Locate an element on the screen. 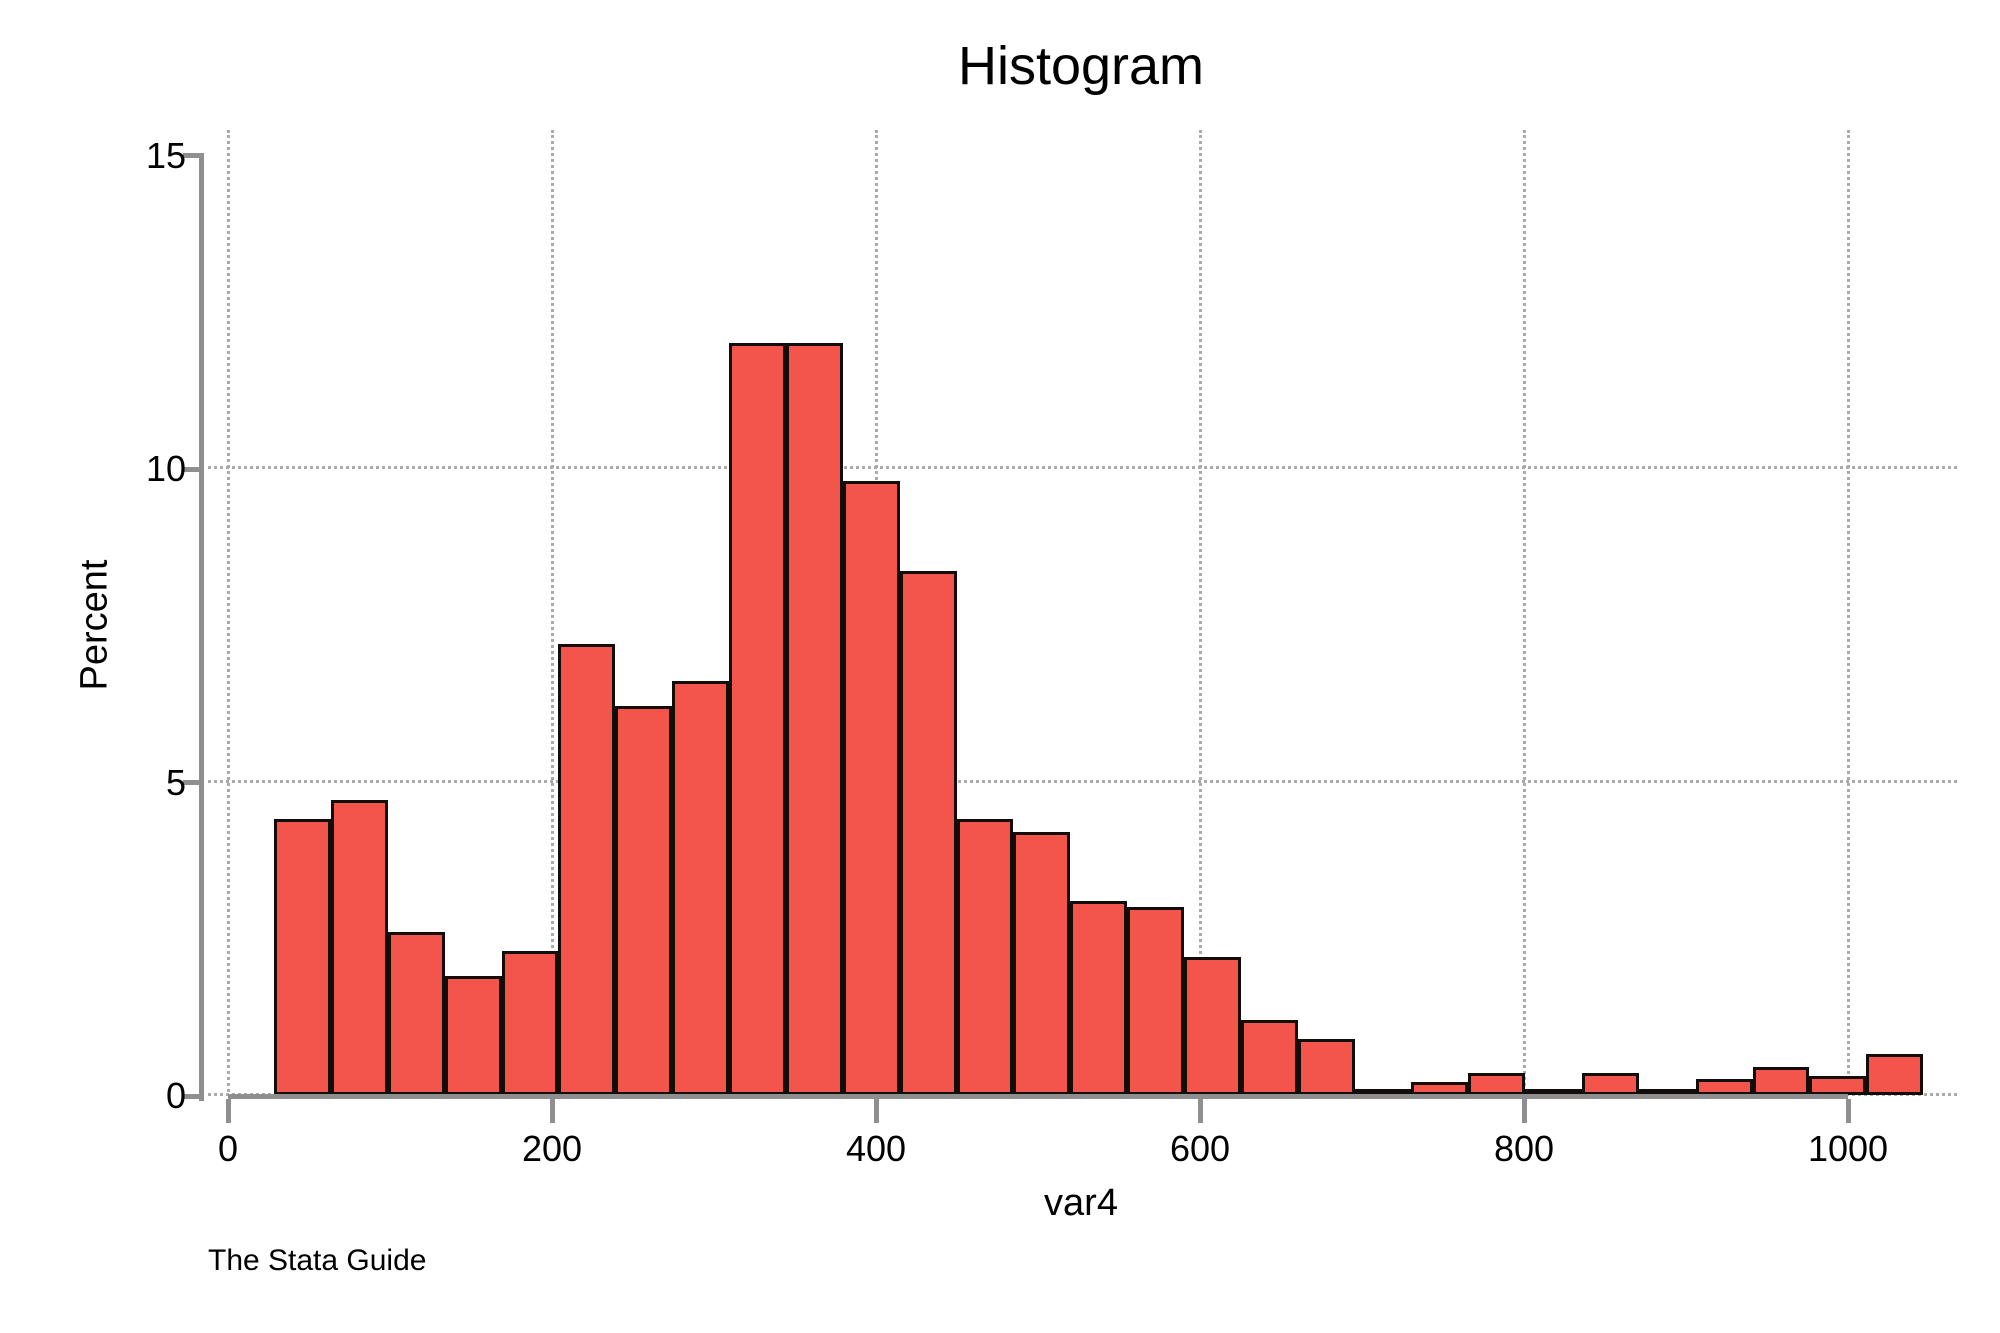  y-axis-line is located at coordinates (201, 627).